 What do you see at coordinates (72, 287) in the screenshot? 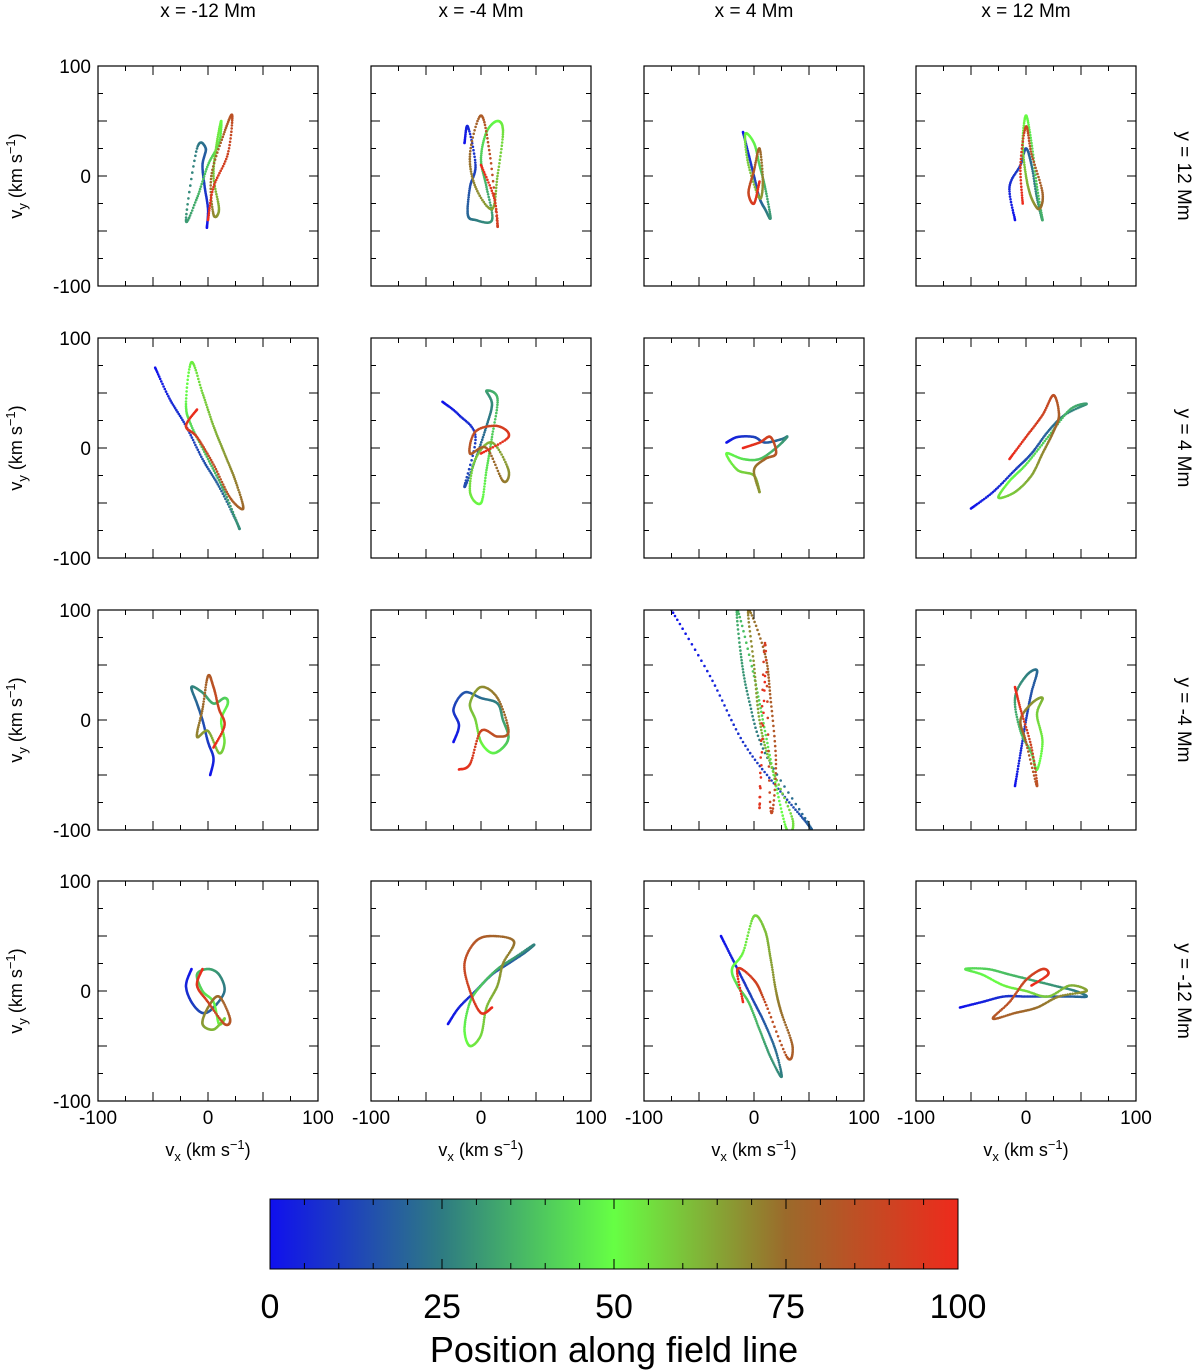
I see `y-tick-label: -100` at bounding box center [72, 287].